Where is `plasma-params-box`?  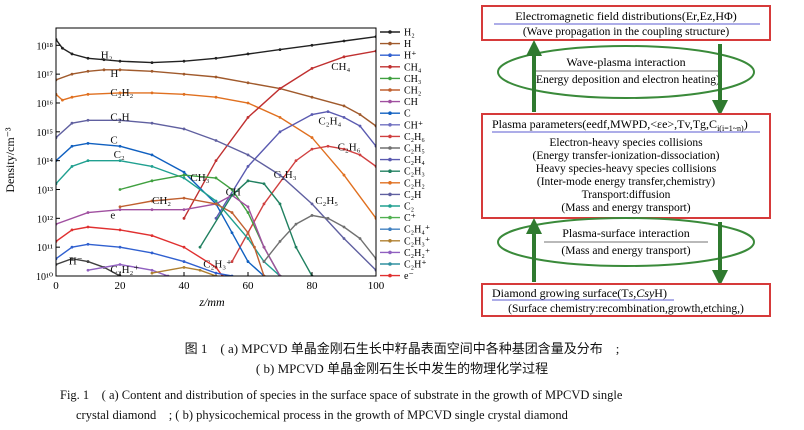
plasma-params-box is located at coordinates (626, 166).